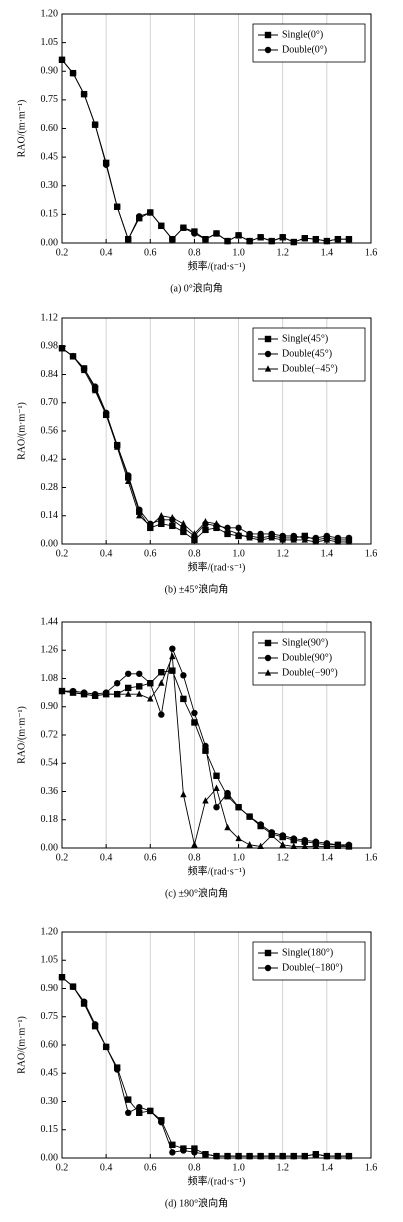 The image size is (403, 1222). I want to click on x-tick-label: 0.2, so click(62, 553).